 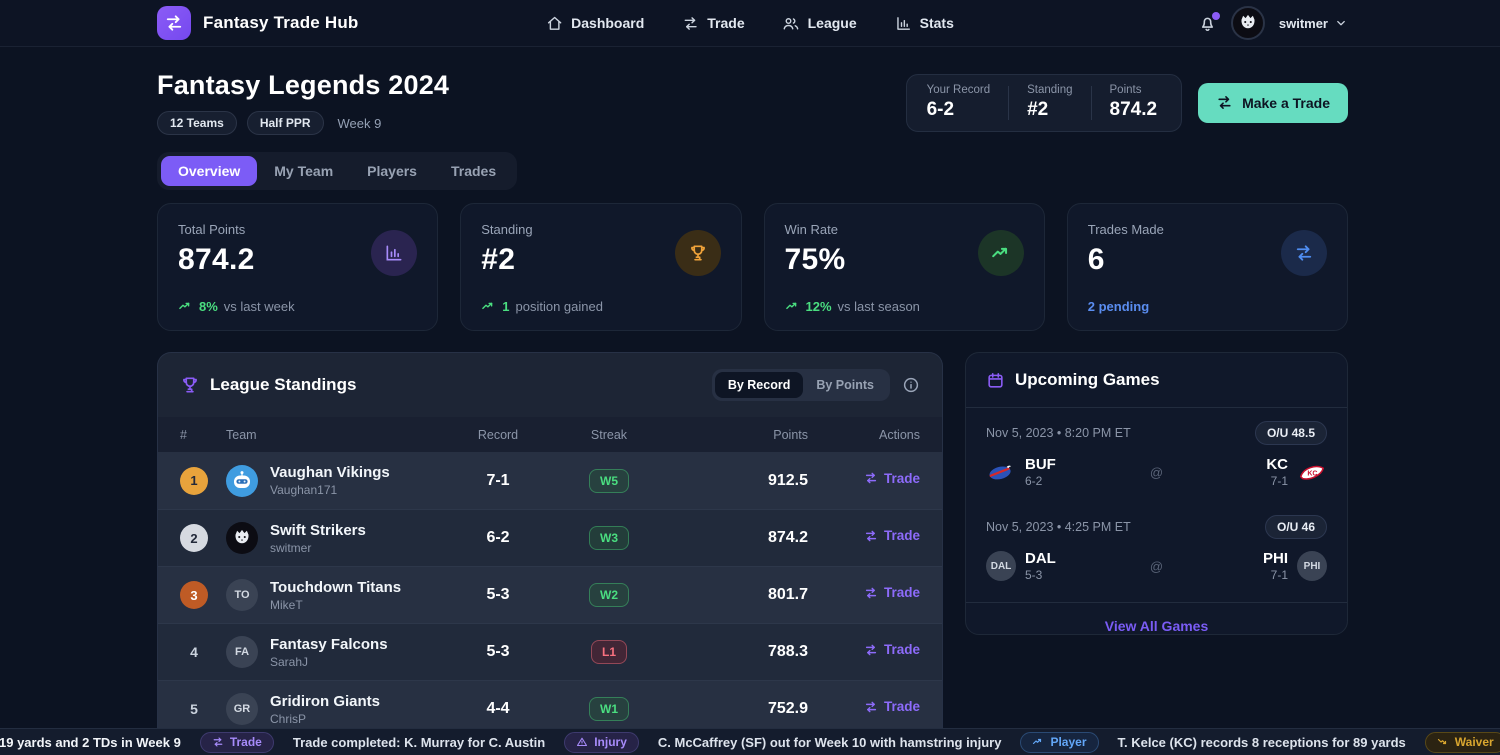 I want to click on users-icon, so click(x=791, y=23).